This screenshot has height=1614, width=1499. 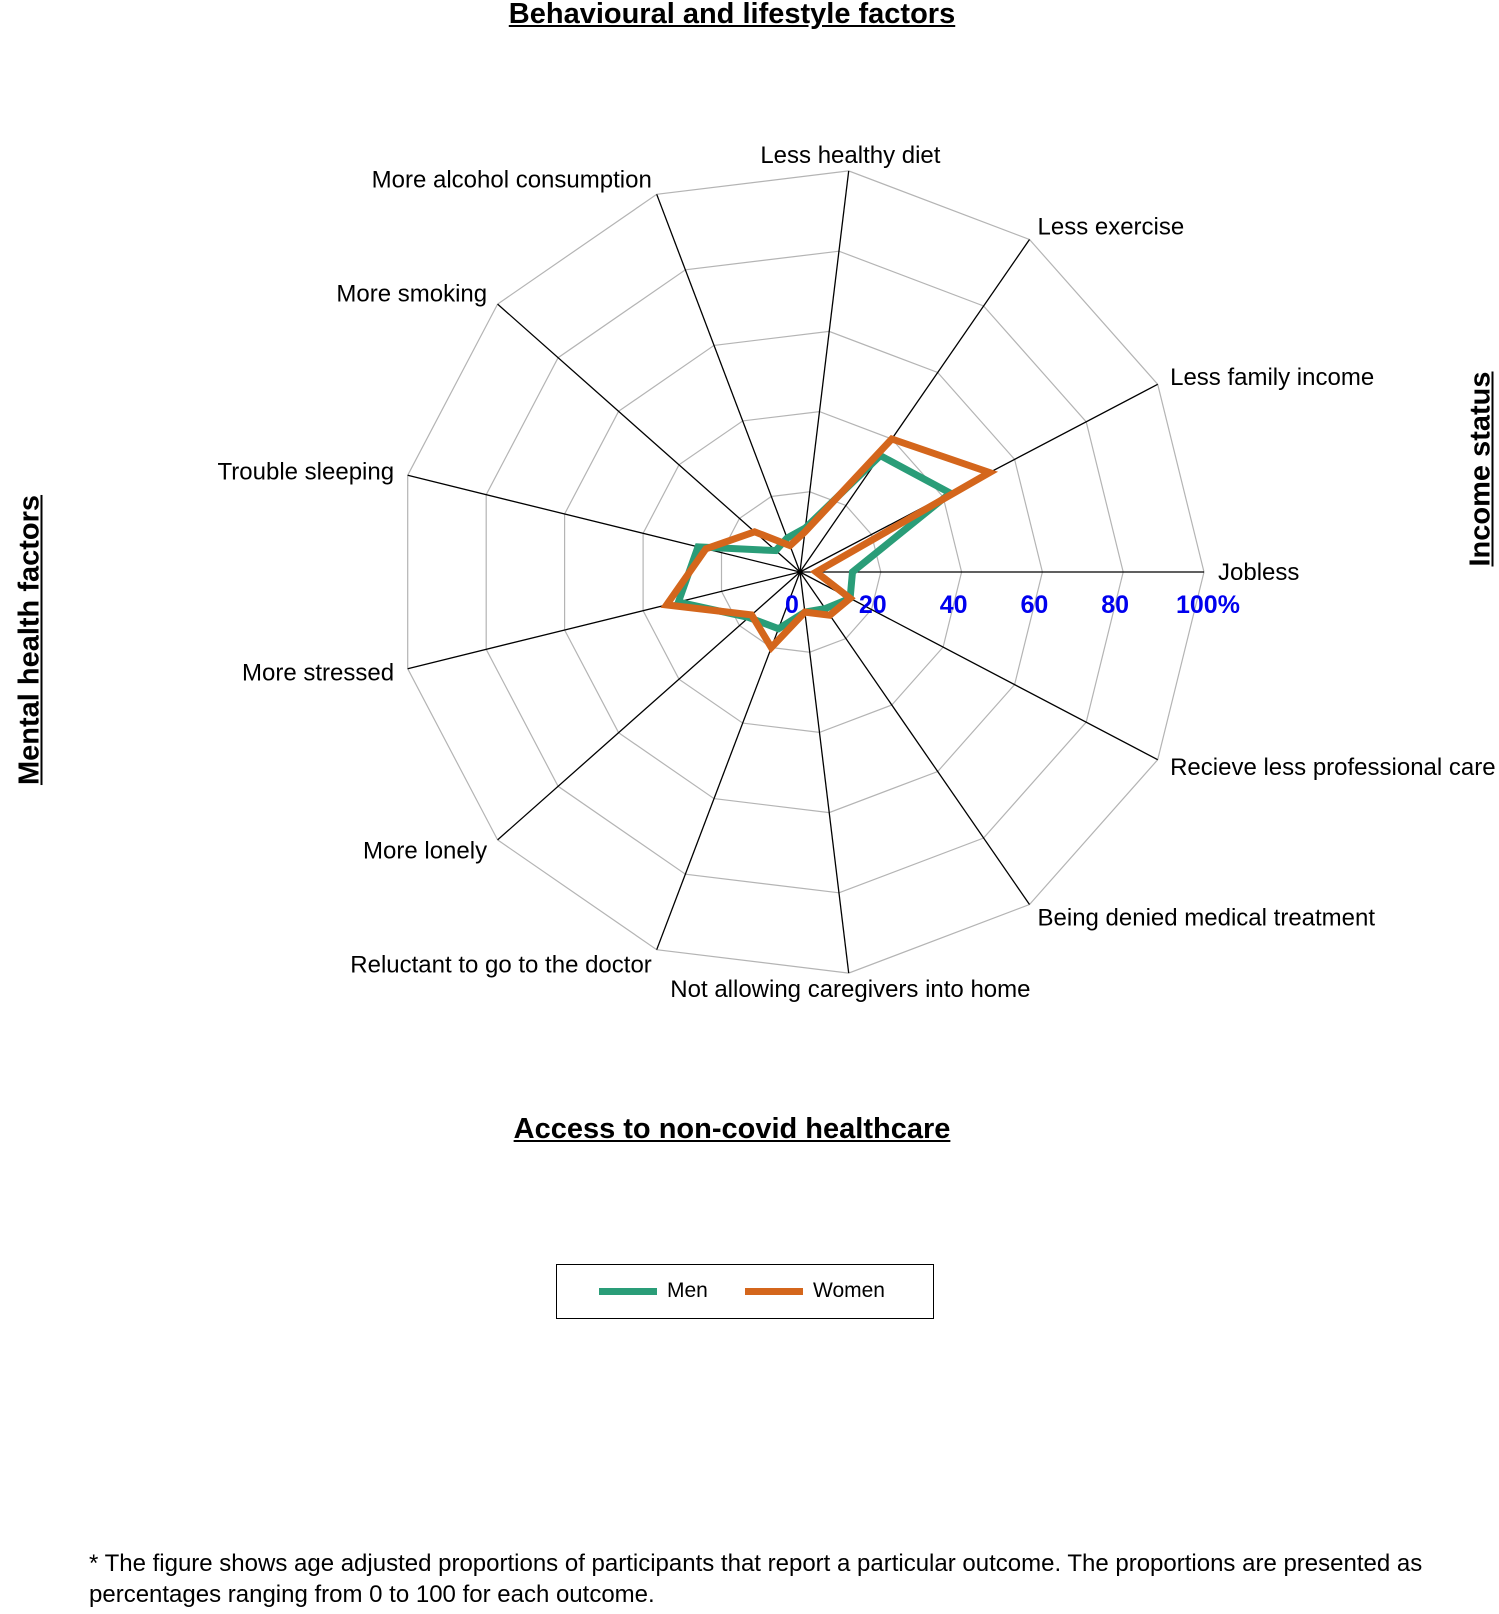 What do you see at coordinates (512, 179) in the screenshot?
I see `category-label-more-alcohol-consumption: More alcohol consumption` at bounding box center [512, 179].